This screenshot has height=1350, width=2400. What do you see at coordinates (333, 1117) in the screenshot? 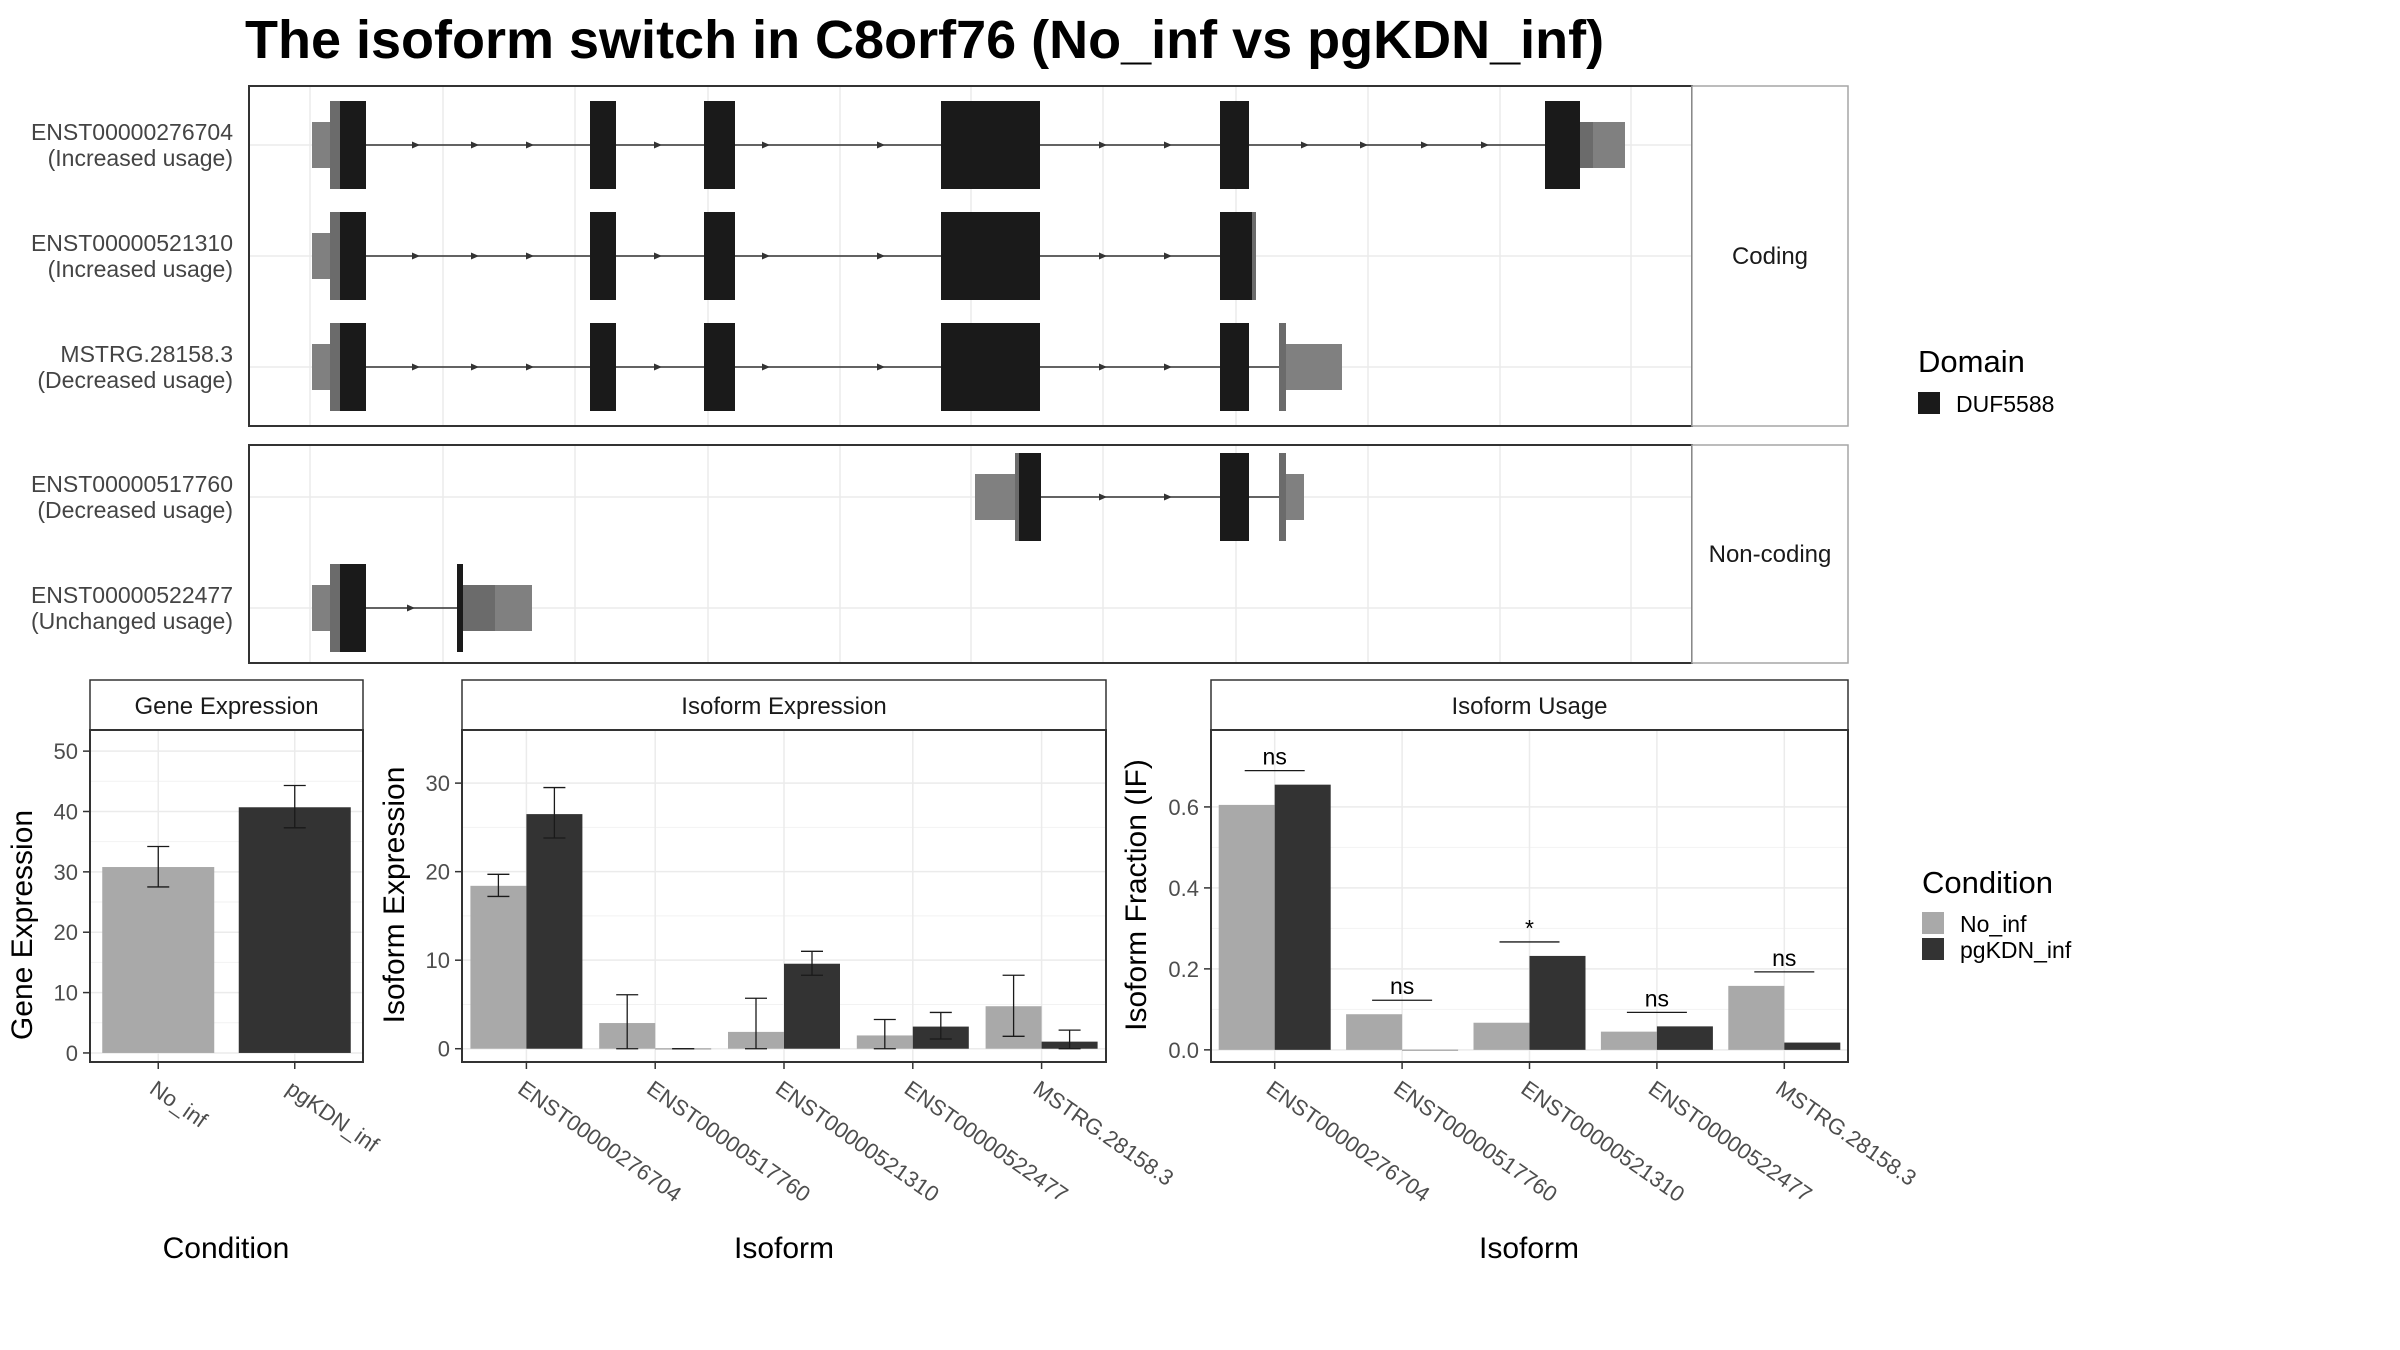
I see `x-tick-label: pgKDN_inf` at bounding box center [333, 1117].